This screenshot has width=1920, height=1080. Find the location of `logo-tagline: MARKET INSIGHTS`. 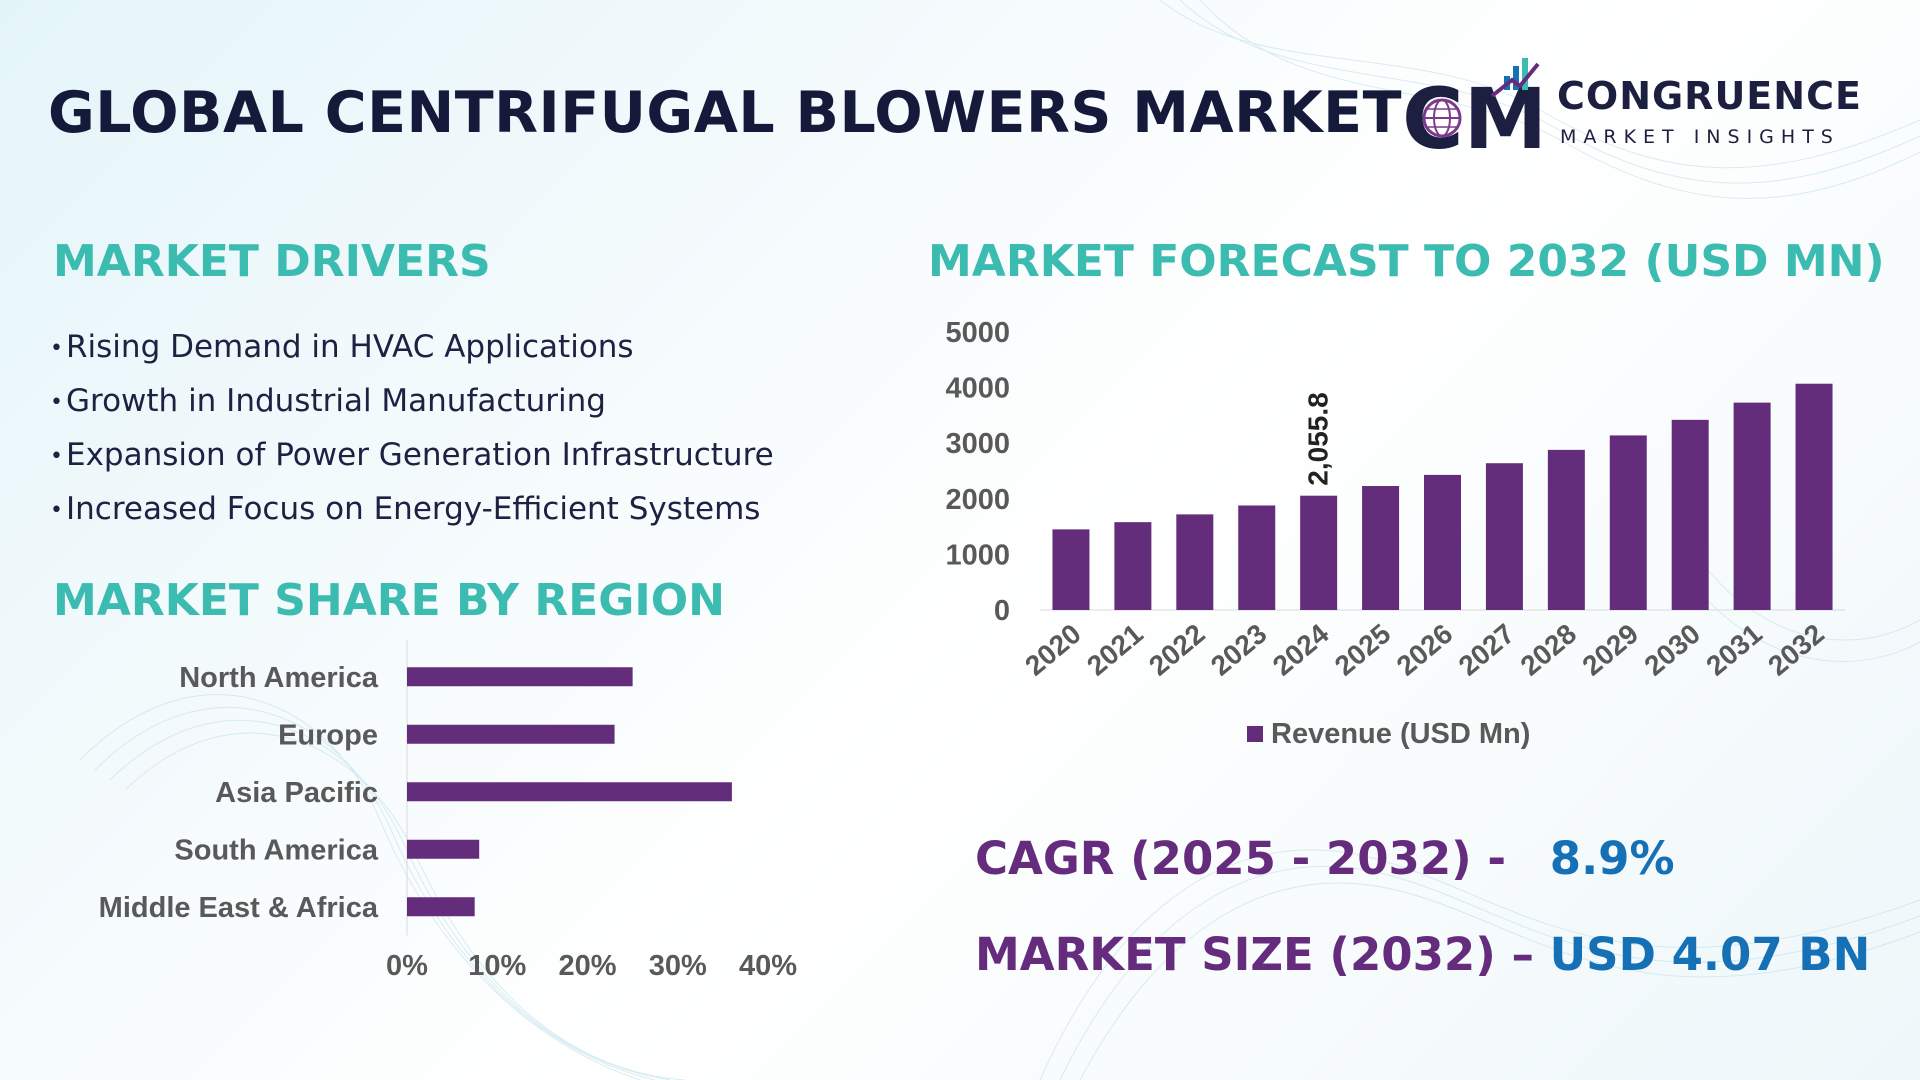

logo-tagline: MARKET INSIGHTS is located at coordinates (1700, 137).